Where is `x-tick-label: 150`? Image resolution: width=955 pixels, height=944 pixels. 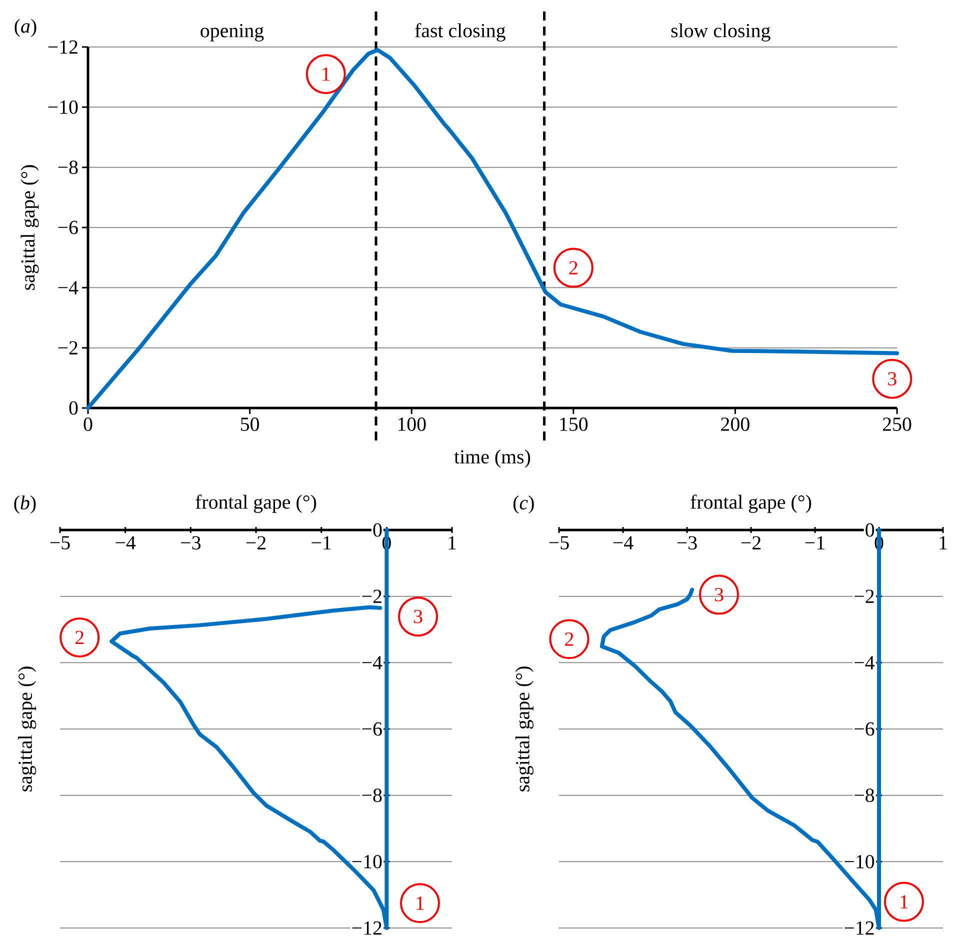
x-tick-label: 150 is located at coordinates (574, 424).